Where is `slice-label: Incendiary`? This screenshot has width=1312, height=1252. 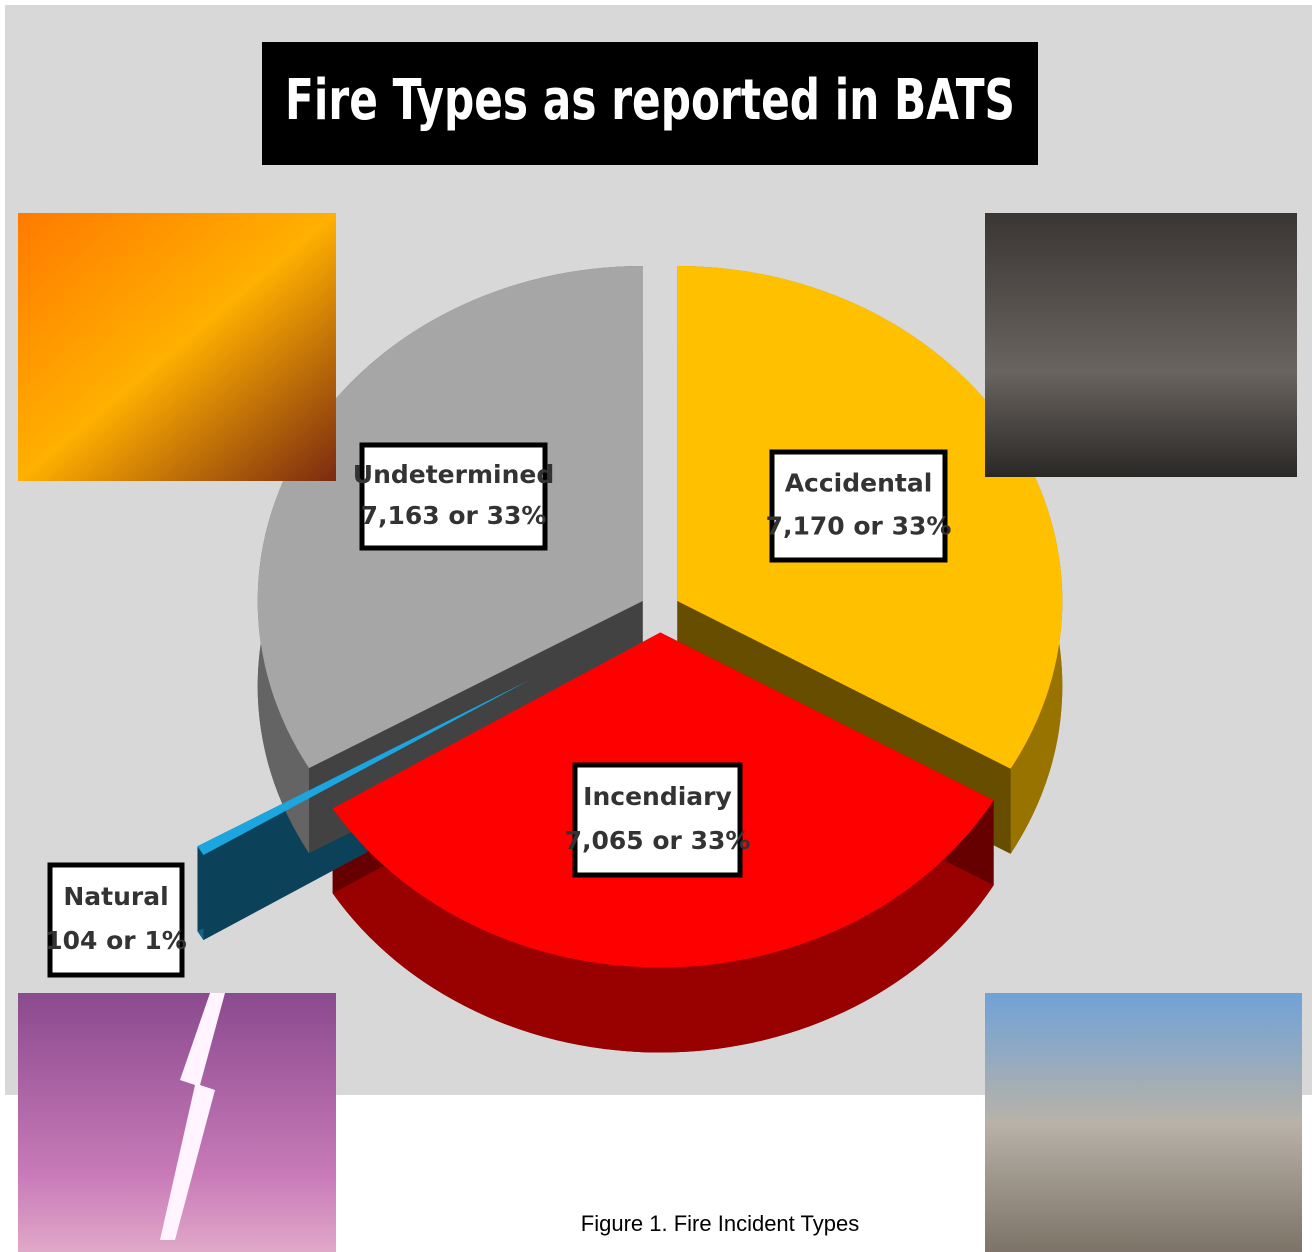 slice-label: Incendiary is located at coordinates (657, 796).